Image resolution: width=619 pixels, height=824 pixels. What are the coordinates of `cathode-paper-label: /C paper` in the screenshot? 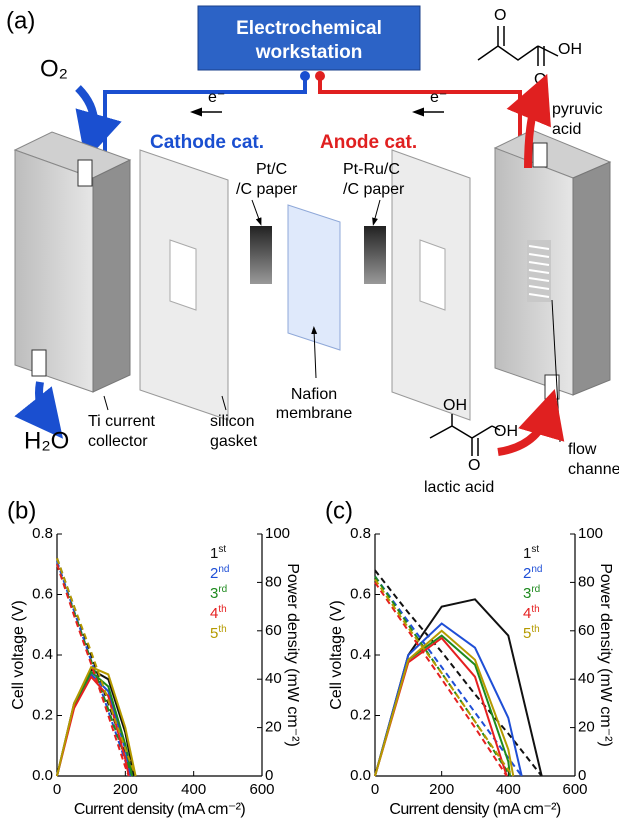 It's located at (267, 189).